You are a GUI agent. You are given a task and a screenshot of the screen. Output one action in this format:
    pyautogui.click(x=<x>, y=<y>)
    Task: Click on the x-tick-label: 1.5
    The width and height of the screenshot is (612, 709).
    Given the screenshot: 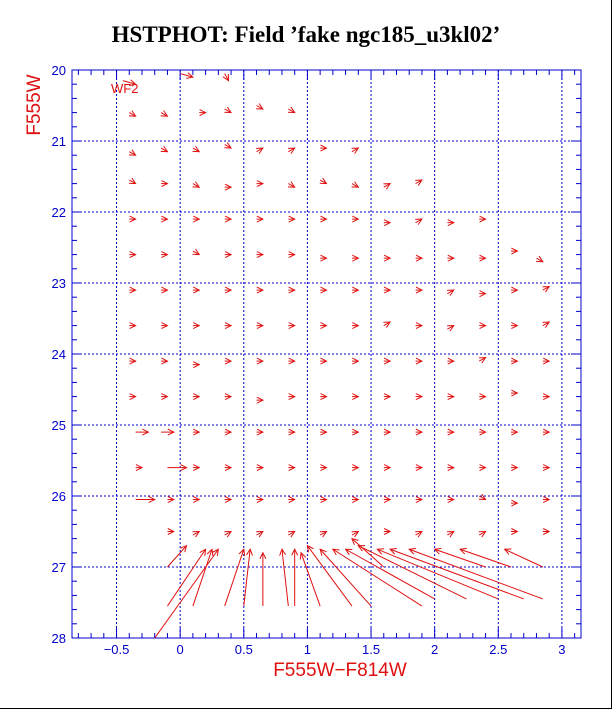 What is the action you would take?
    pyautogui.click(x=371, y=649)
    